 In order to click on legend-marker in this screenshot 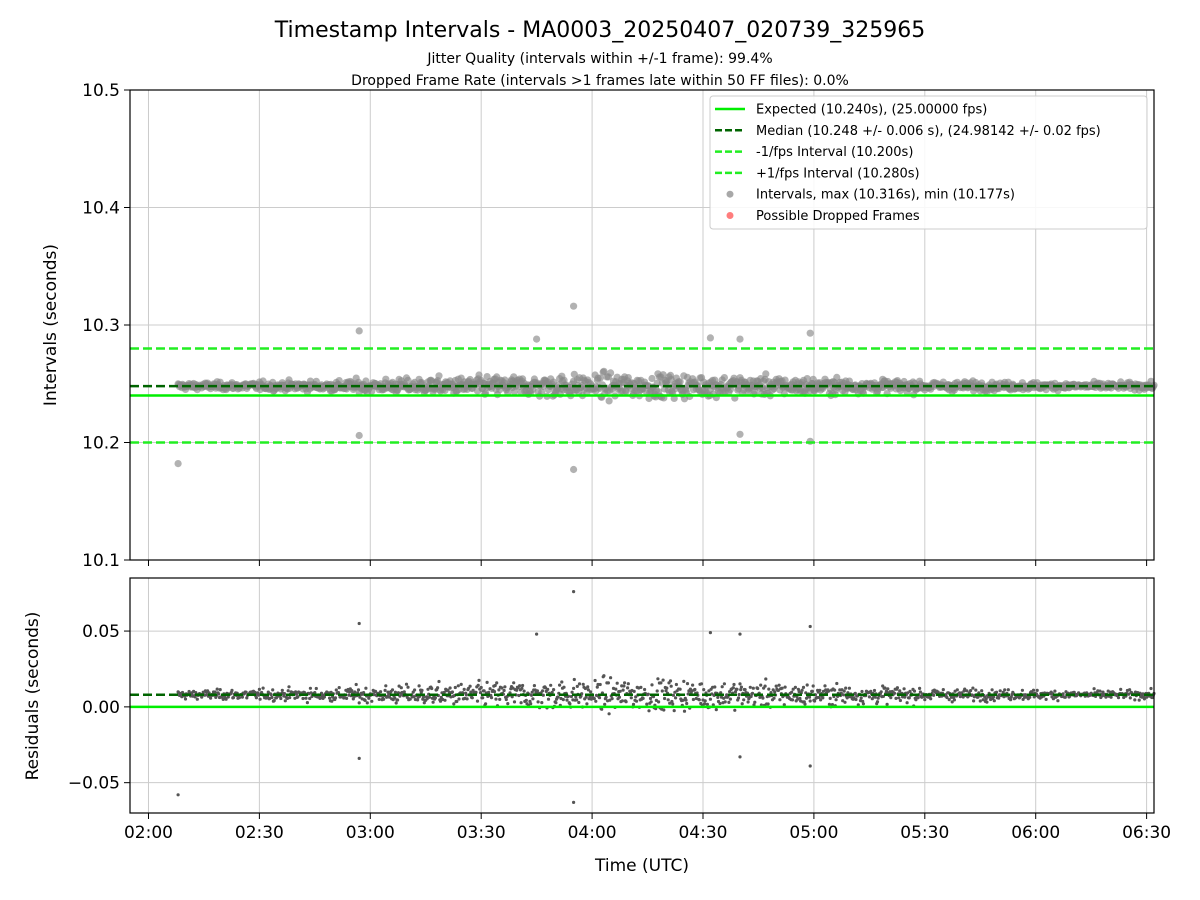, I will do `click(730, 215)`.